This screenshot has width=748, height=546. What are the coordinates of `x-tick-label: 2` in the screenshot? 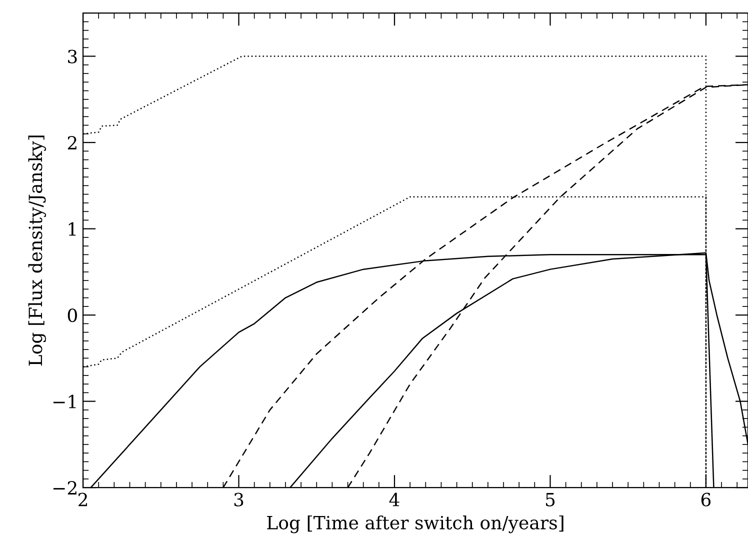 It's located at (82, 499).